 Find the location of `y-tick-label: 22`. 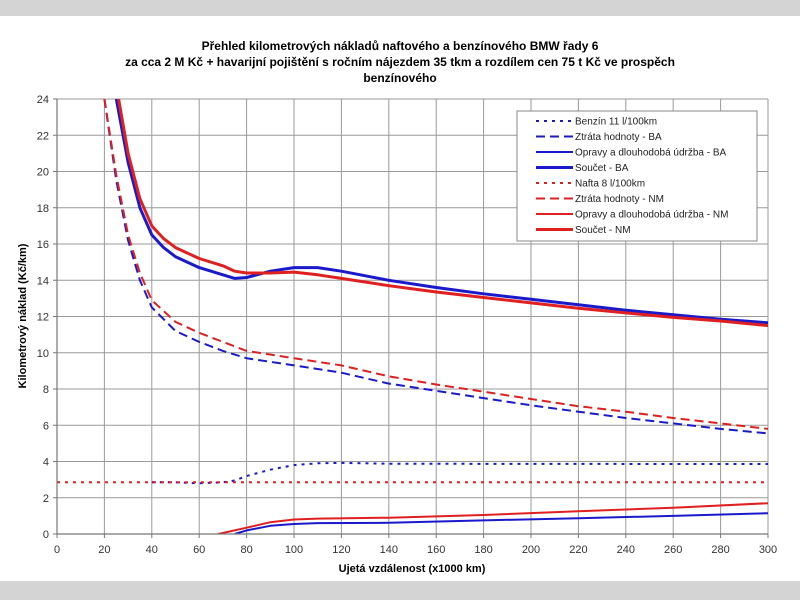

y-tick-label: 22 is located at coordinates (43, 136).